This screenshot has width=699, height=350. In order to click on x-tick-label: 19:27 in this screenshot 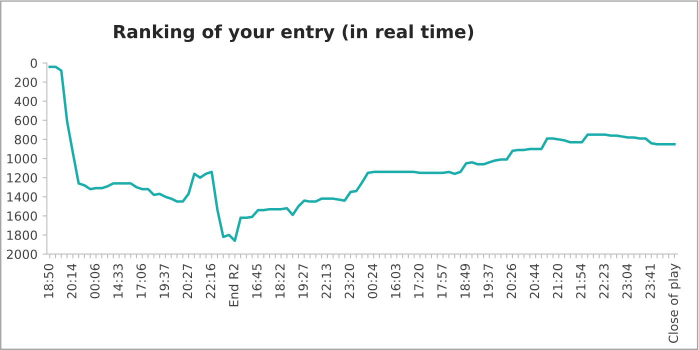, I will do `click(303, 281)`.